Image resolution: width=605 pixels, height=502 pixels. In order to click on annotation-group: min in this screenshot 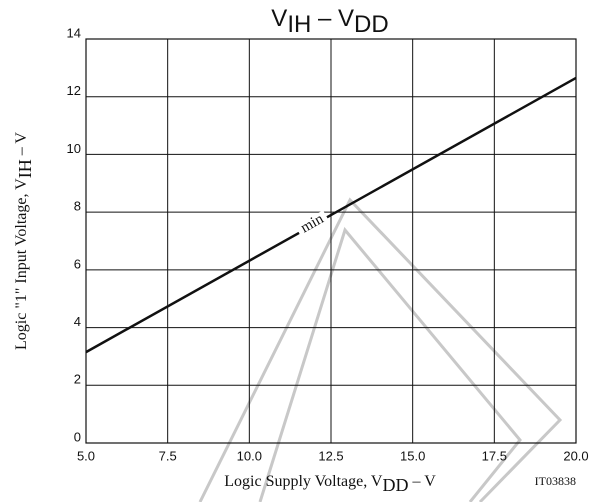, I will do `click(312, 224)`.